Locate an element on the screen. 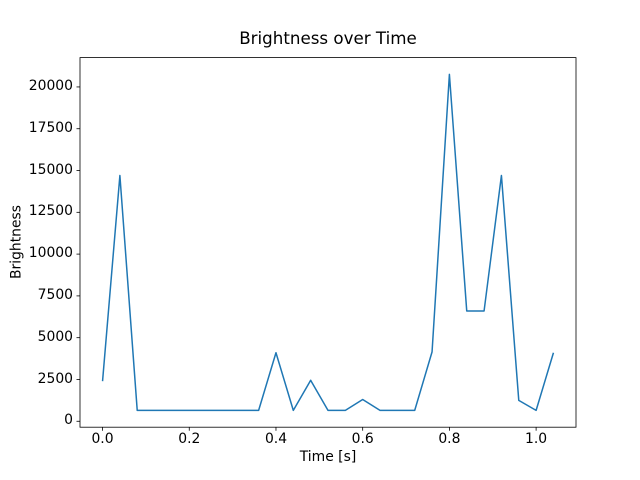  y-tick-label: 2500 is located at coordinates (55, 378).